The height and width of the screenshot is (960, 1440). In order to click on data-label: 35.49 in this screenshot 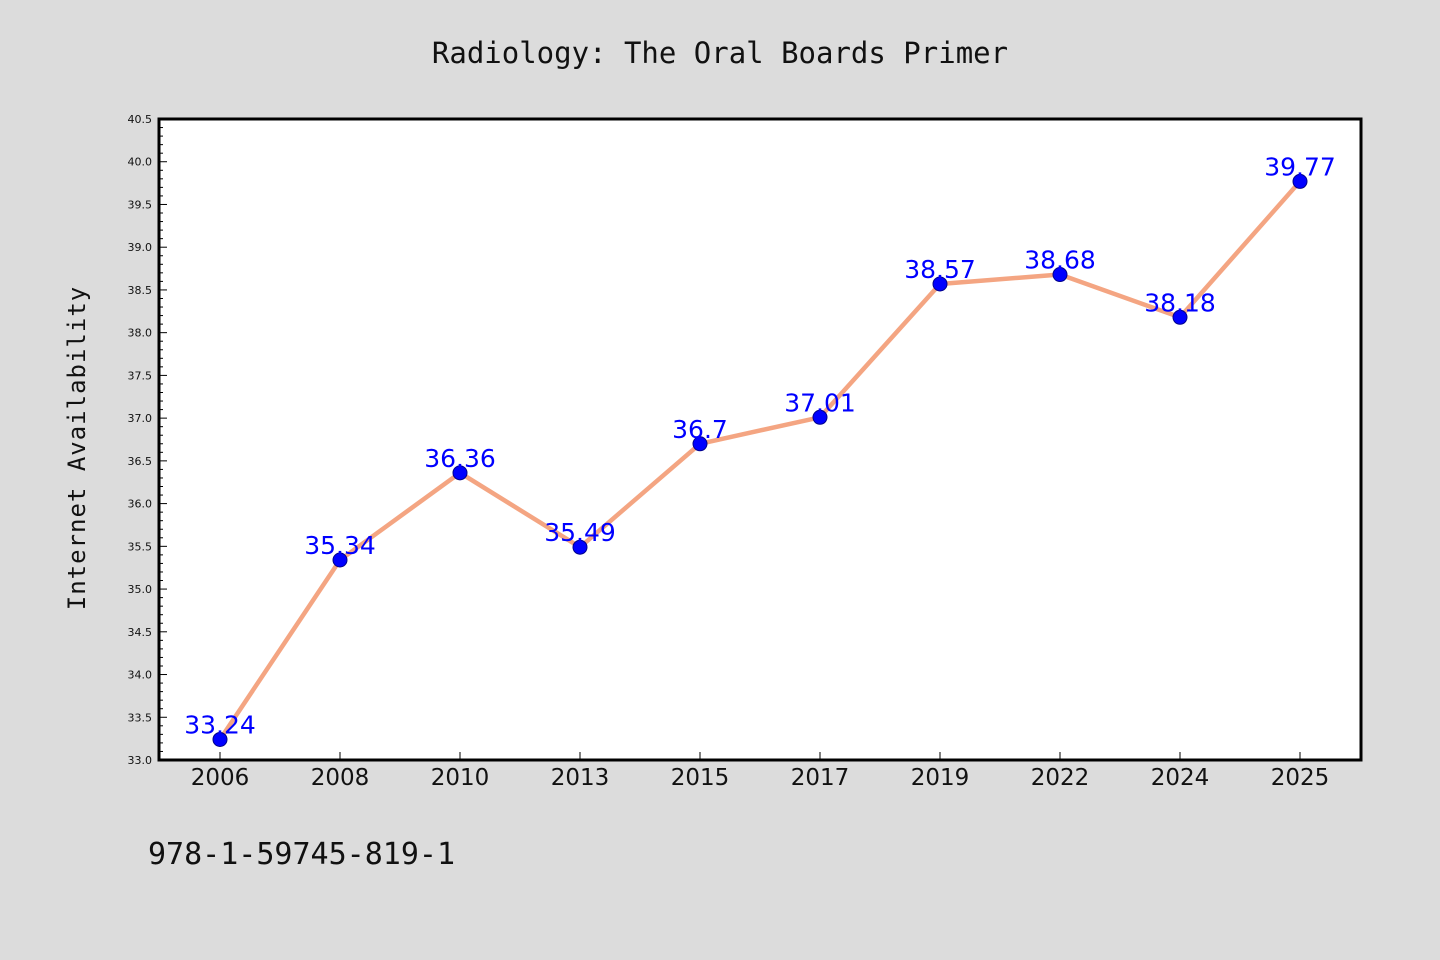, I will do `click(580, 532)`.